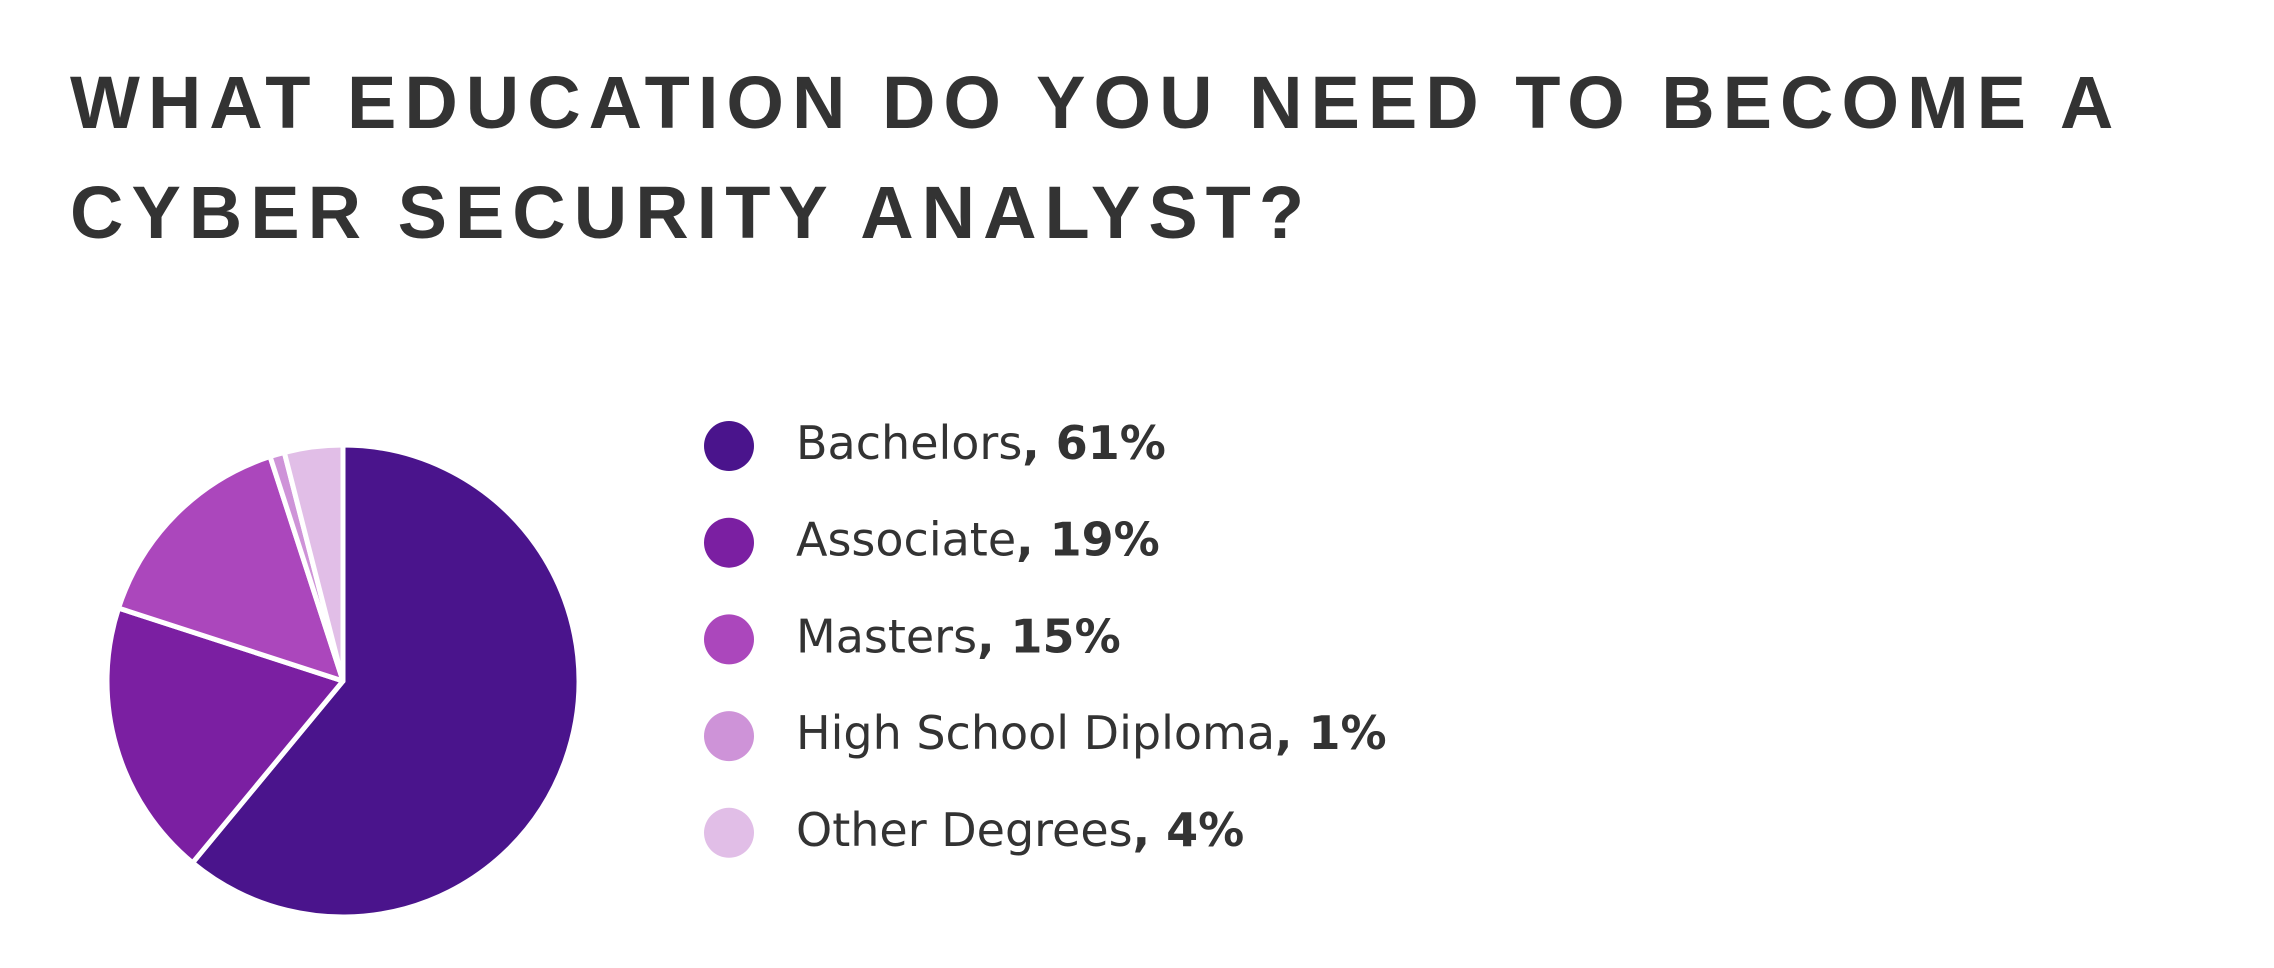 The width and height of the screenshot is (2274, 968). Describe the element at coordinates (1189, 829) in the screenshot. I see `legend-value: , 4%` at that location.